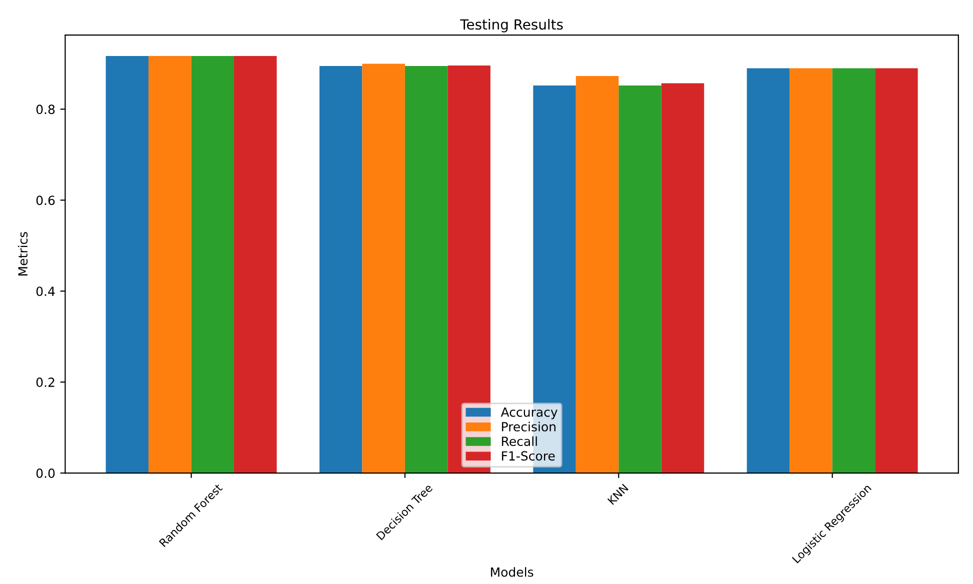 The width and height of the screenshot is (973, 584). Describe the element at coordinates (512, 572) in the screenshot. I see `x-axis-title: Models` at that location.